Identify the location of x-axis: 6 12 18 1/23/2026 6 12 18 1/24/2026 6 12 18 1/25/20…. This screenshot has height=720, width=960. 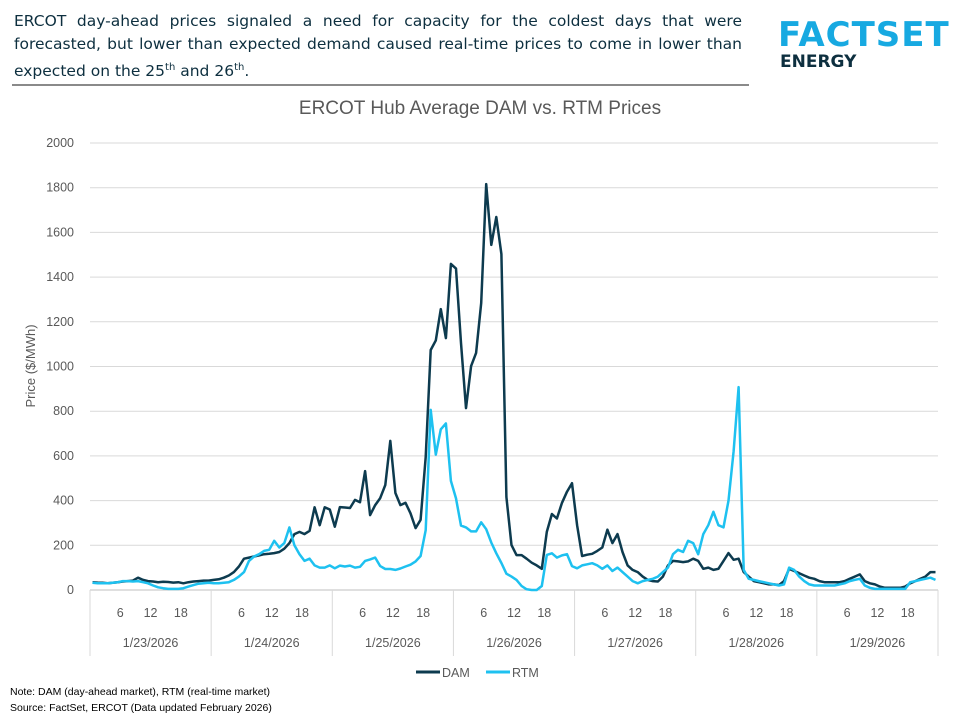
(514, 623).